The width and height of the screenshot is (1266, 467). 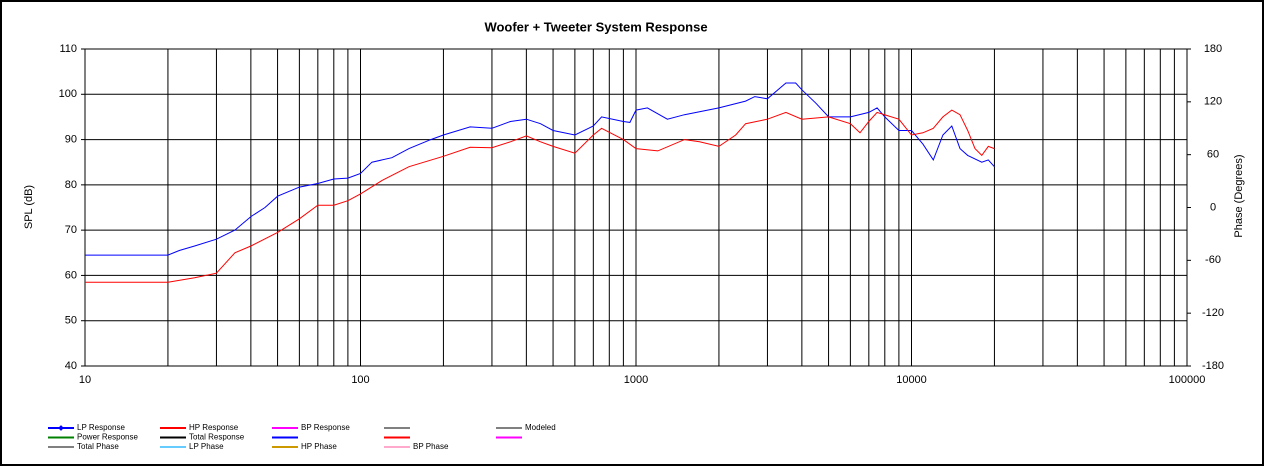 I want to click on y-tick-label: 60, so click(x=71, y=275).